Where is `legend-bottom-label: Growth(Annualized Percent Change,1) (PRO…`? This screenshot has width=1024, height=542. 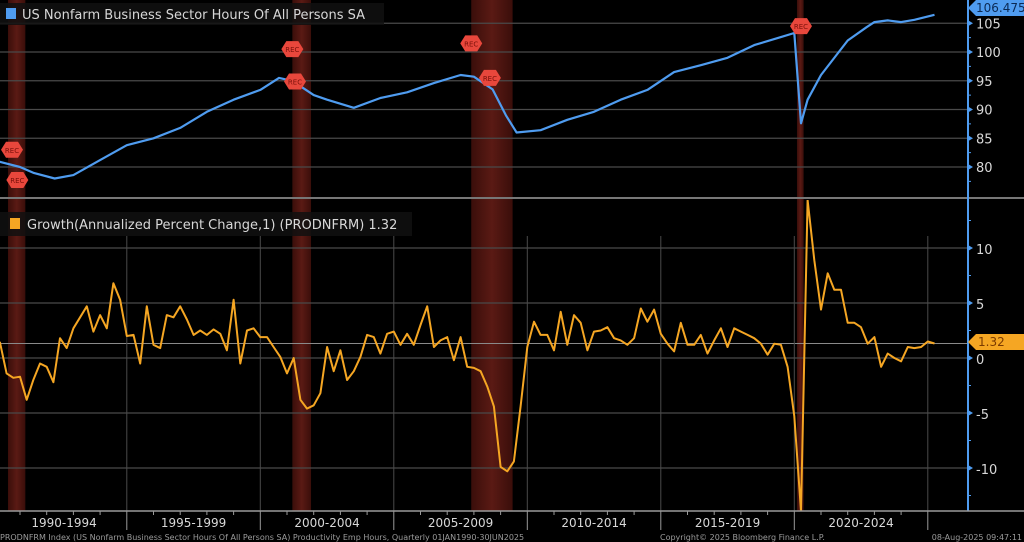 legend-bottom-label: Growth(Annualized Percent Change,1) (PRO… is located at coordinates (212, 225).